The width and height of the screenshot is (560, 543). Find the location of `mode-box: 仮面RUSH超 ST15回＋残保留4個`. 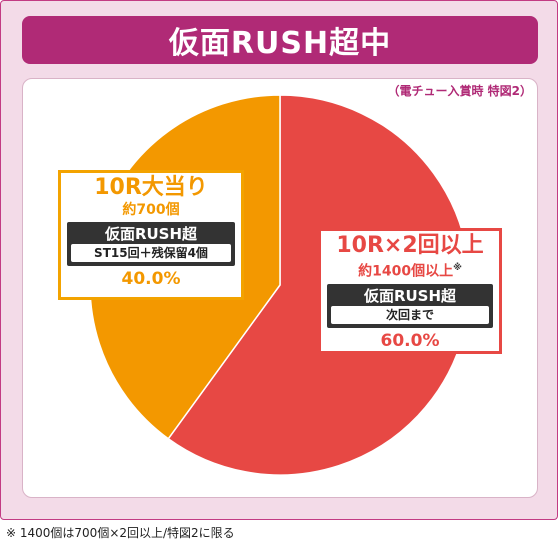

mode-box: 仮面RUSH超 ST15回＋残保留4個 is located at coordinates (151, 244).